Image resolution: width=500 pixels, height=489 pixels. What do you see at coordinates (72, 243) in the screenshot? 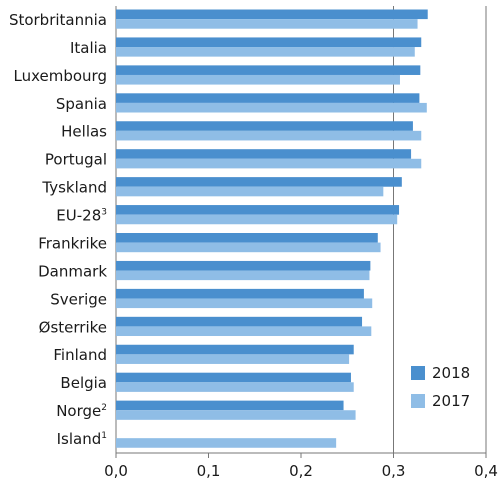
I see `category-label-8: Frankrike` at bounding box center [72, 243].